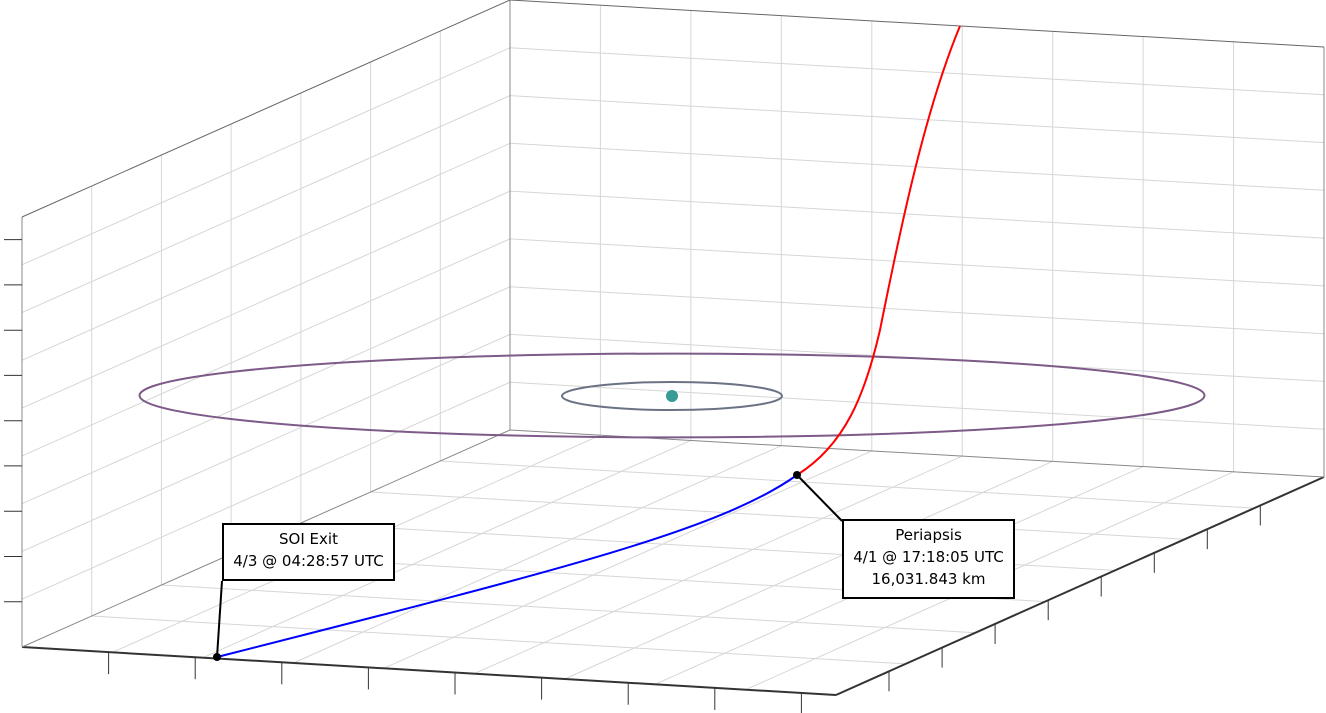 The height and width of the screenshot is (713, 1326). I want to click on soi-exit-title: SOI Exit, so click(308, 539).